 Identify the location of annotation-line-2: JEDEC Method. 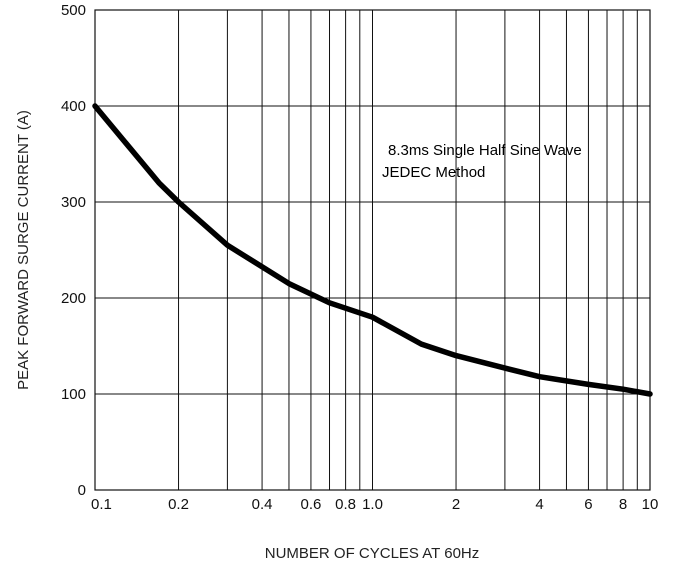
(433, 172).